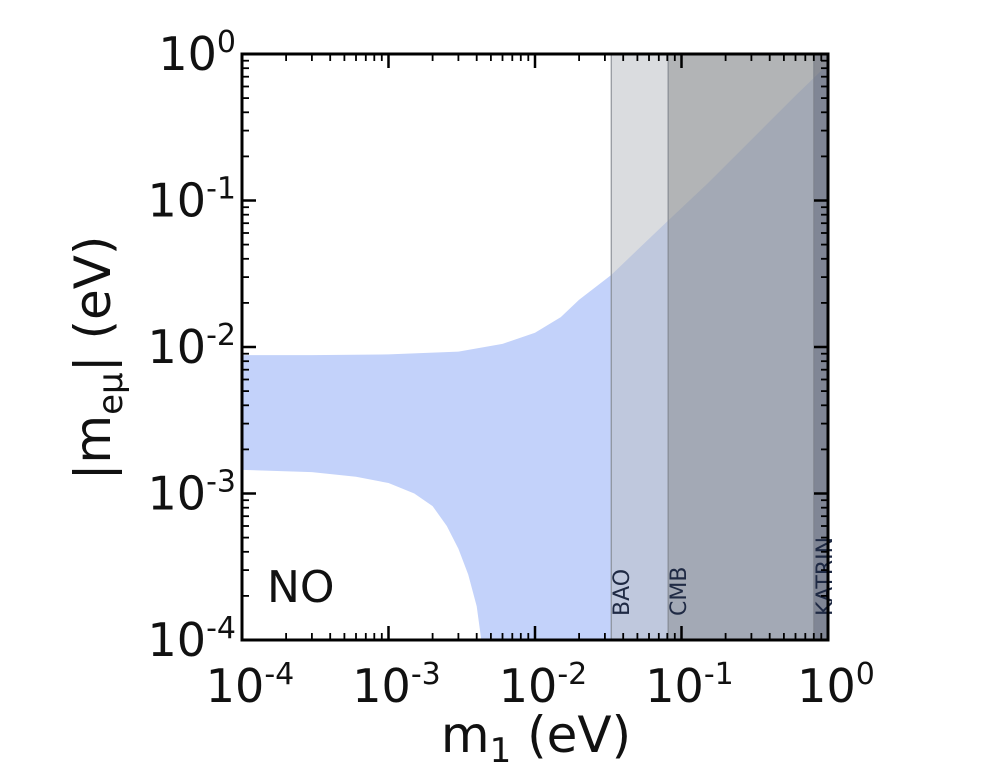  I want to click on y-tick-label: 10⁻³, so click(192, 493).